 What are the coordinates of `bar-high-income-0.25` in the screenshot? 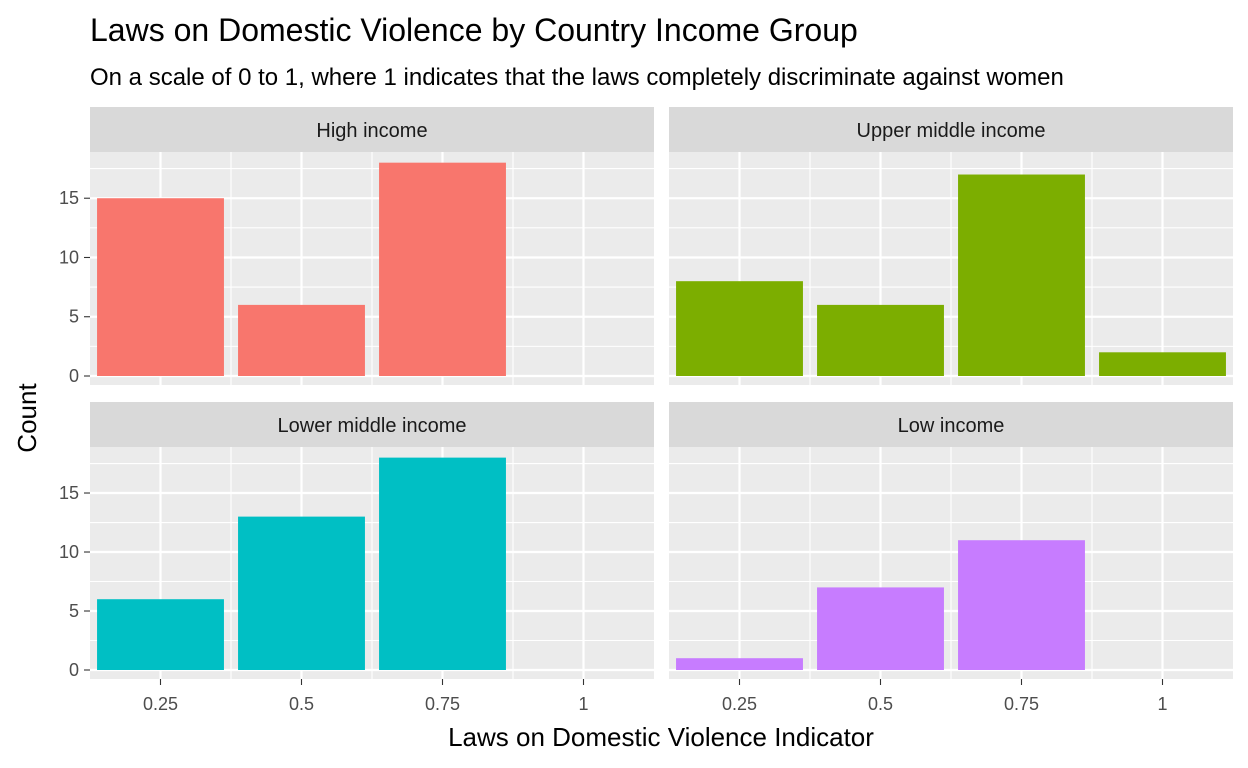 It's located at (160, 287).